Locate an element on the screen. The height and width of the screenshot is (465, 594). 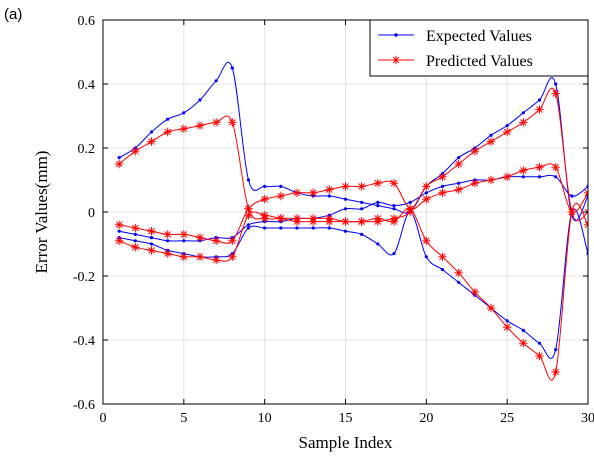
legend: Expected Values Predicted Values is located at coordinates (479, 48).